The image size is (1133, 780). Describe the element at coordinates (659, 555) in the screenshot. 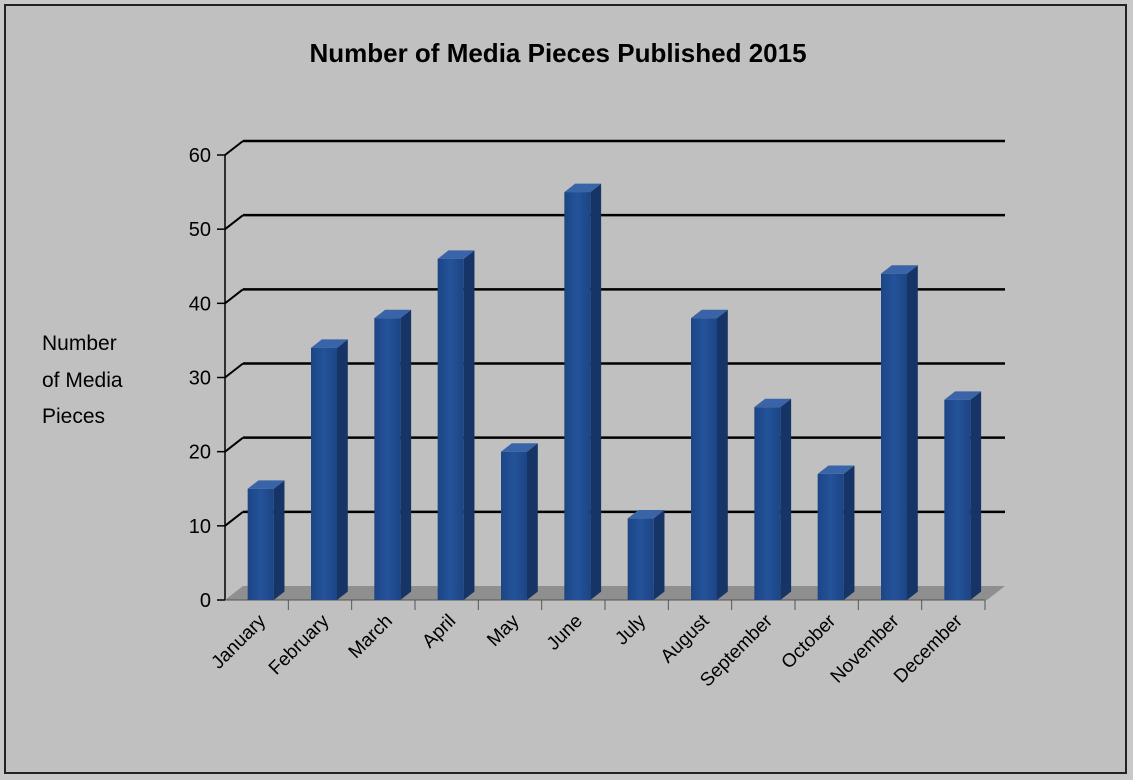

I see `bar-side-july` at that location.